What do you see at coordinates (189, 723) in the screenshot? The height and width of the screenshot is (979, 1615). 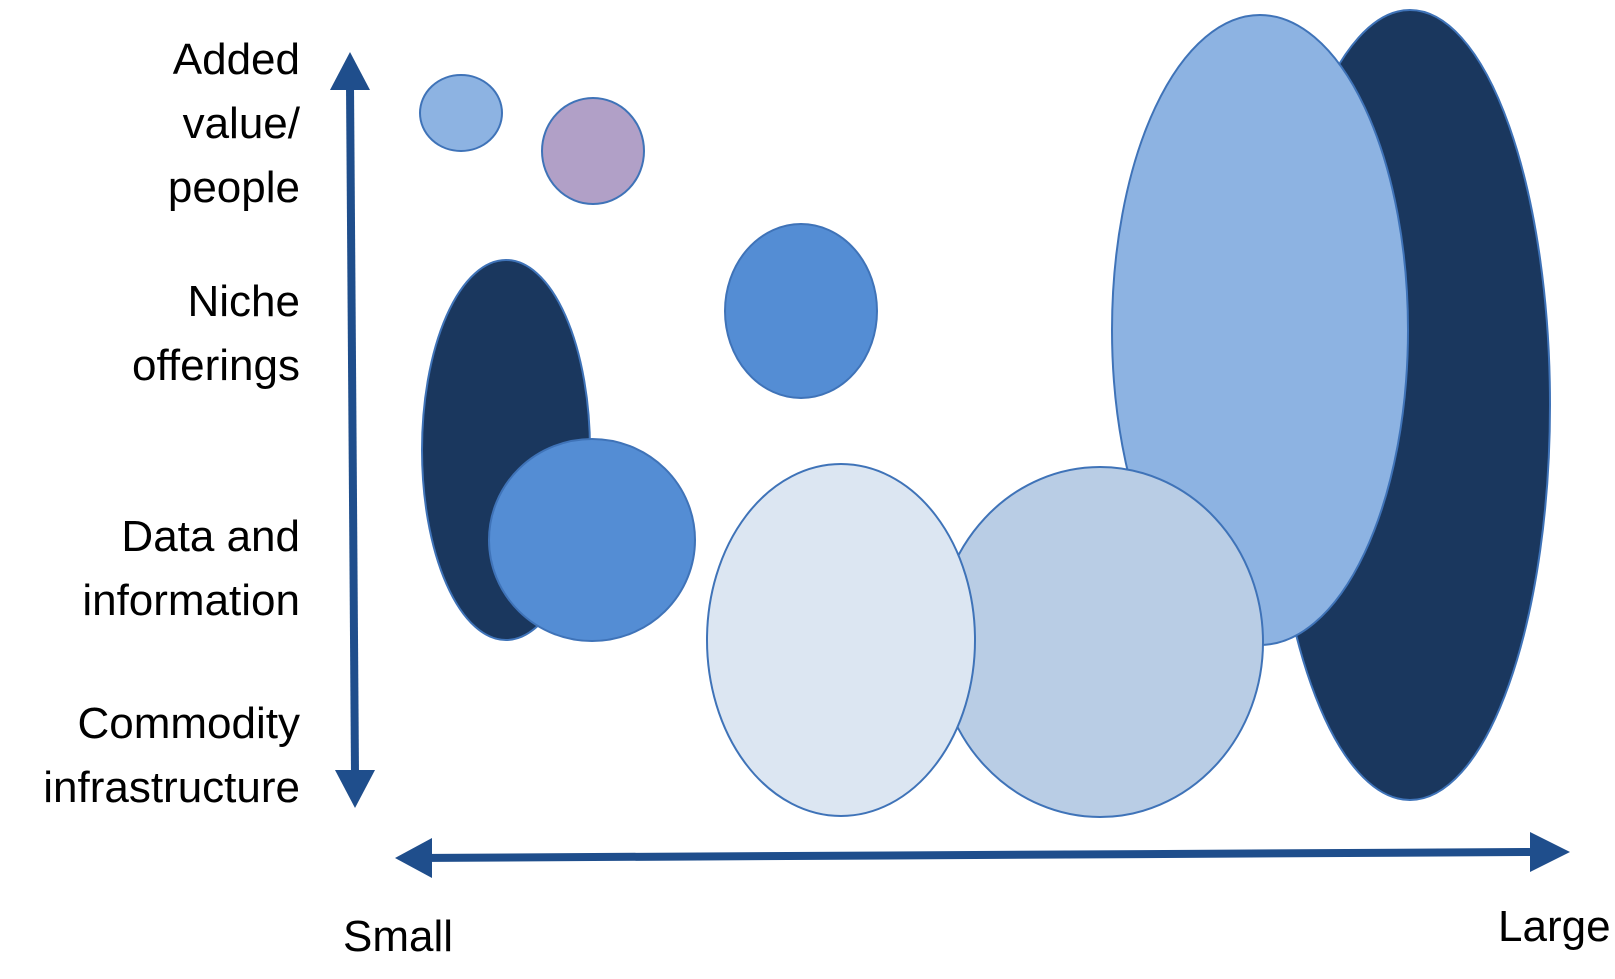 I see `y-label-line: Commodity` at bounding box center [189, 723].